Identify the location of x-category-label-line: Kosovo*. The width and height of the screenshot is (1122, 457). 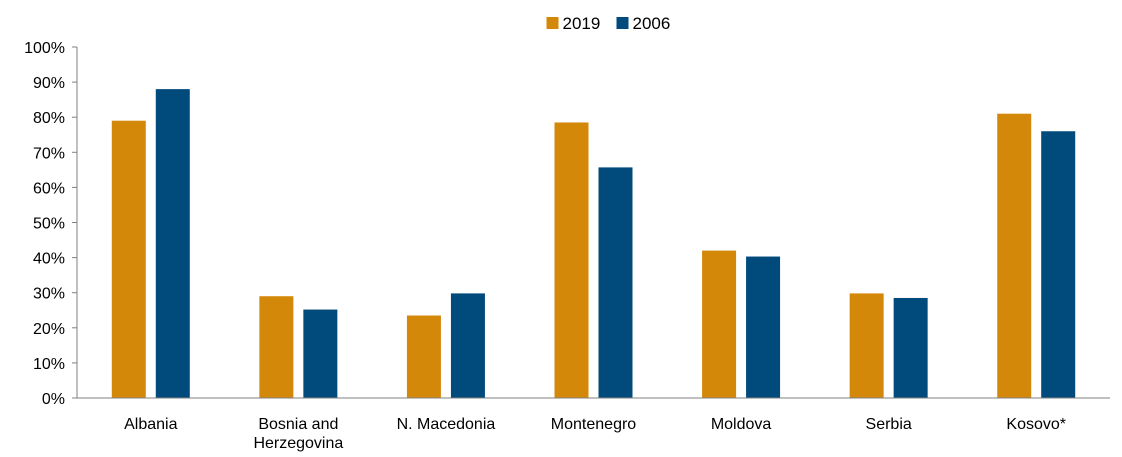
(1036, 424).